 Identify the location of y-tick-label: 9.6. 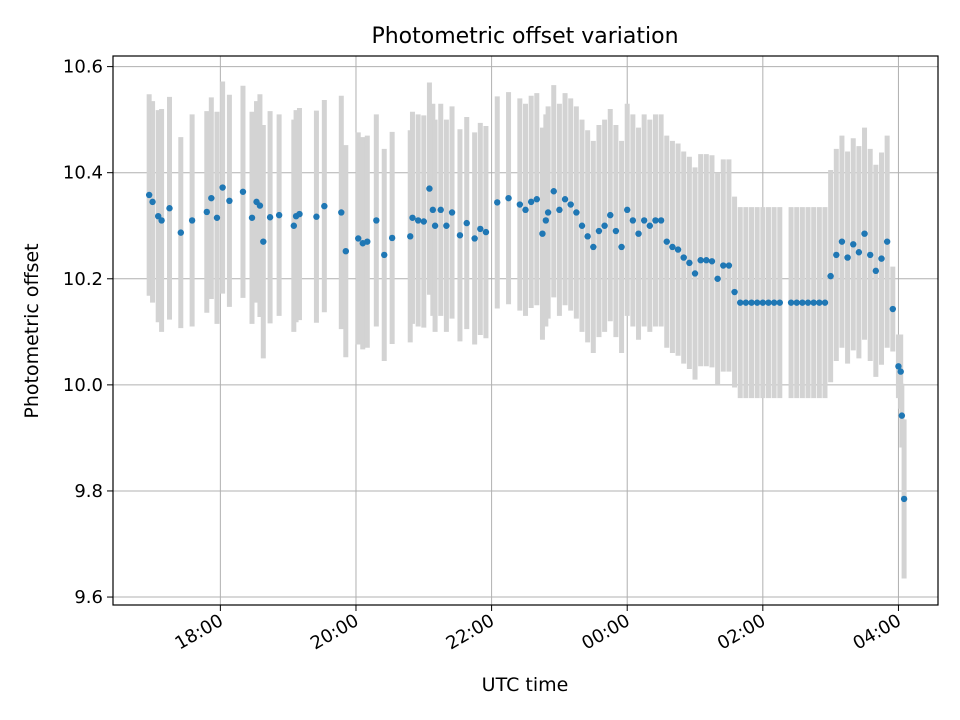
(88, 597).